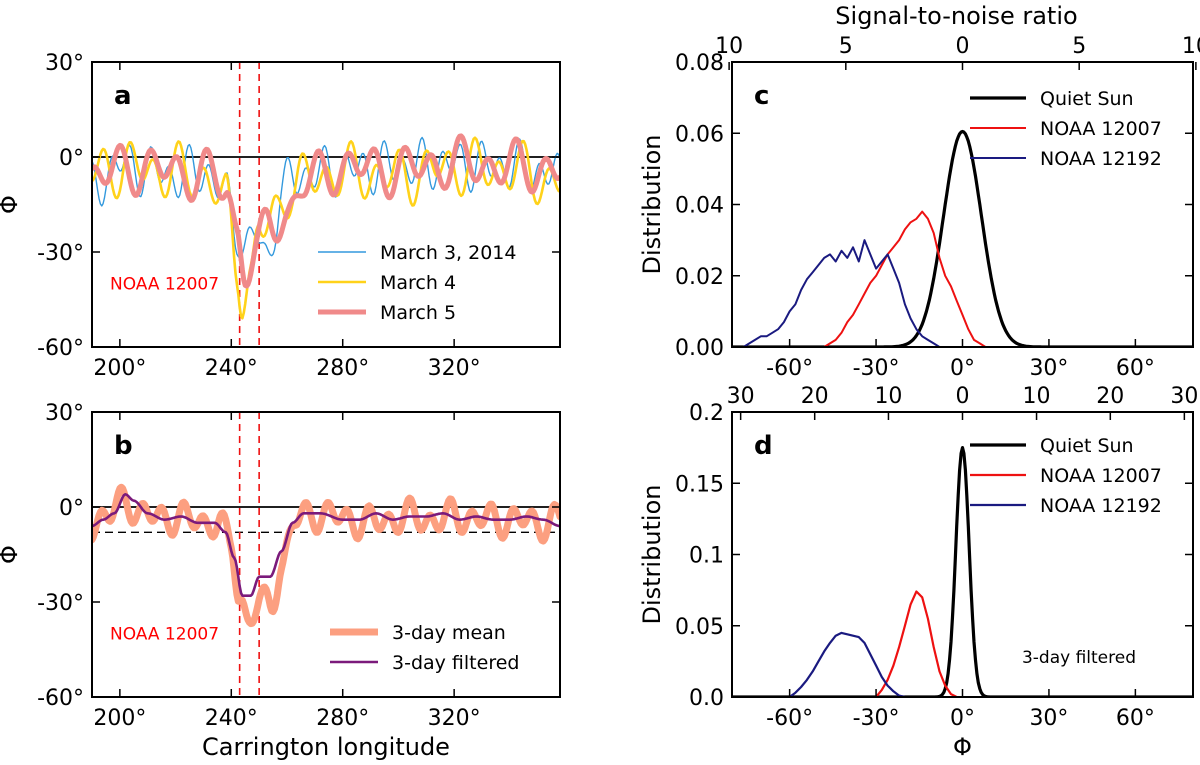  I want to click on plot-area-c, so click(962, 238).